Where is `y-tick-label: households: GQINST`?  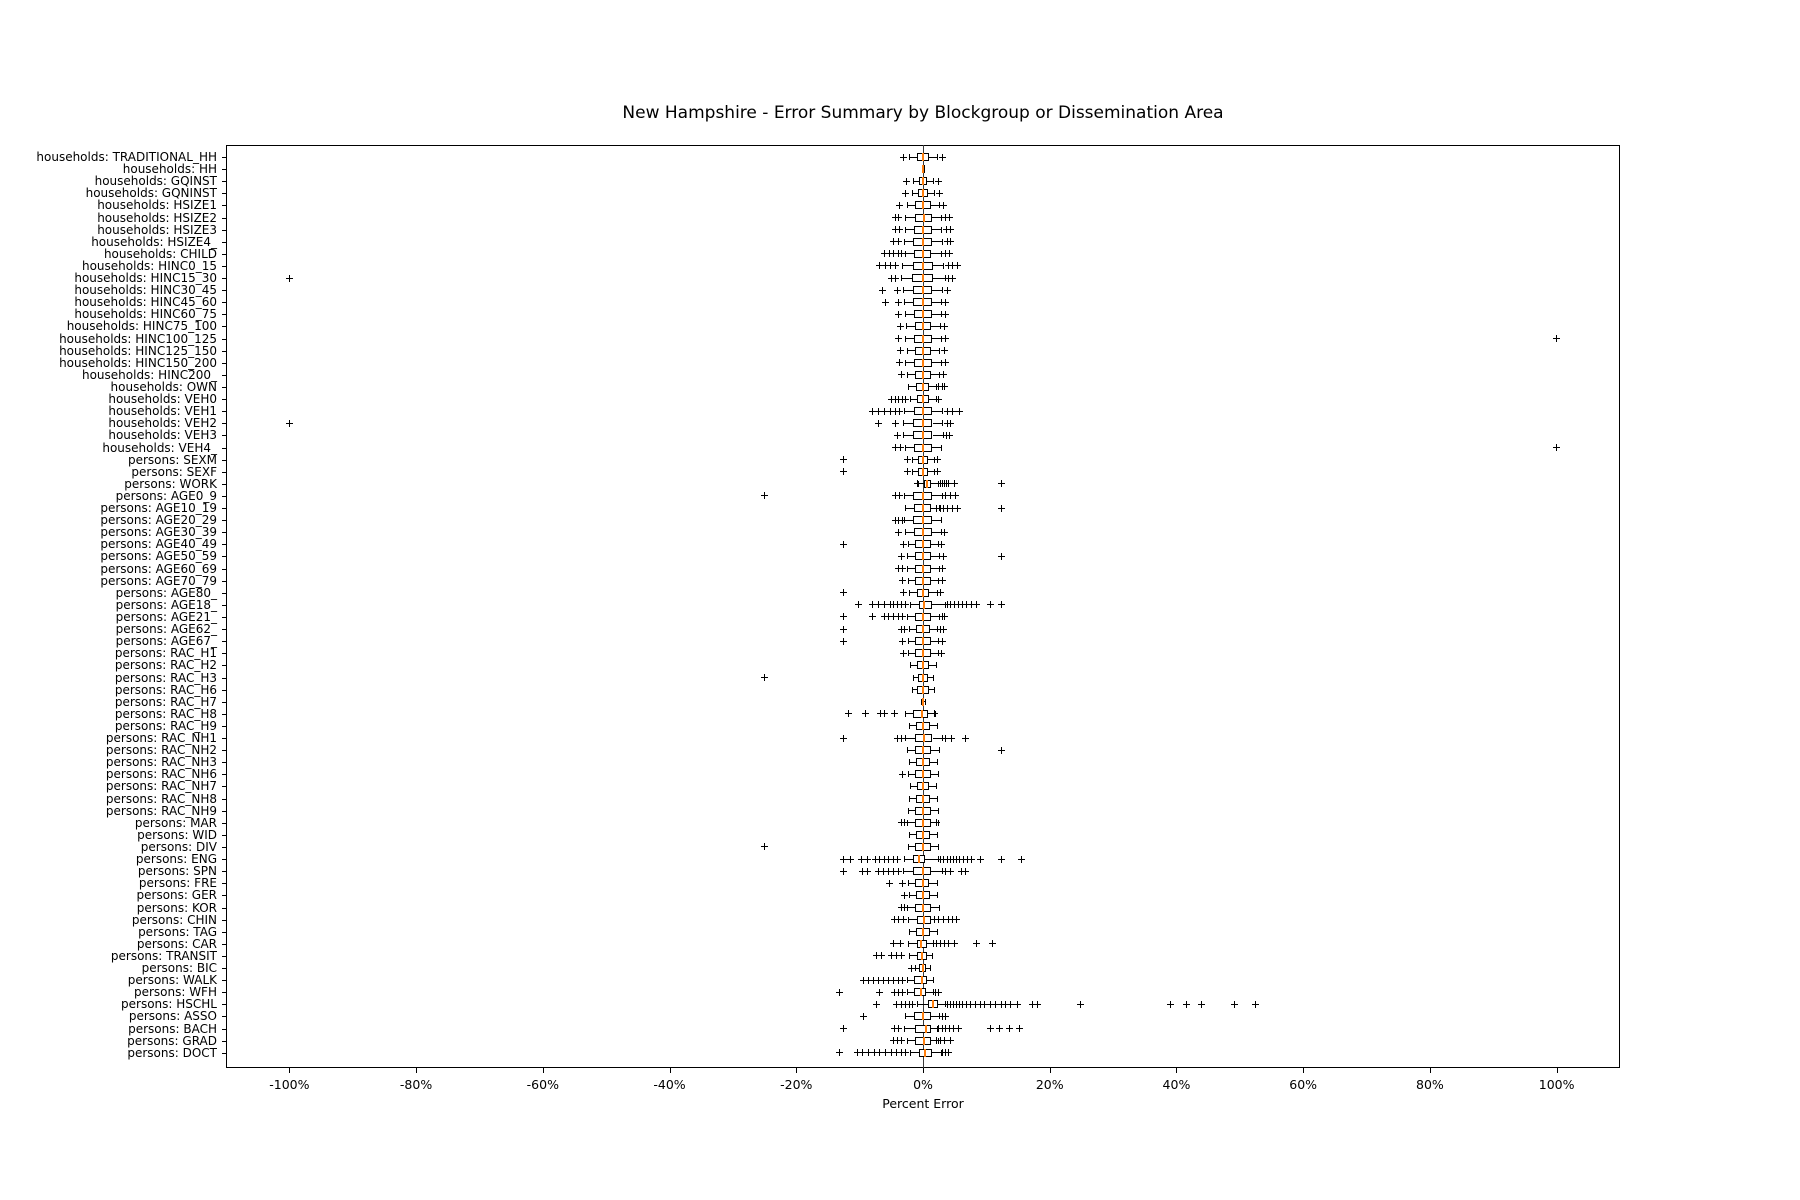 y-tick-label: households: GQINST is located at coordinates (155, 181).